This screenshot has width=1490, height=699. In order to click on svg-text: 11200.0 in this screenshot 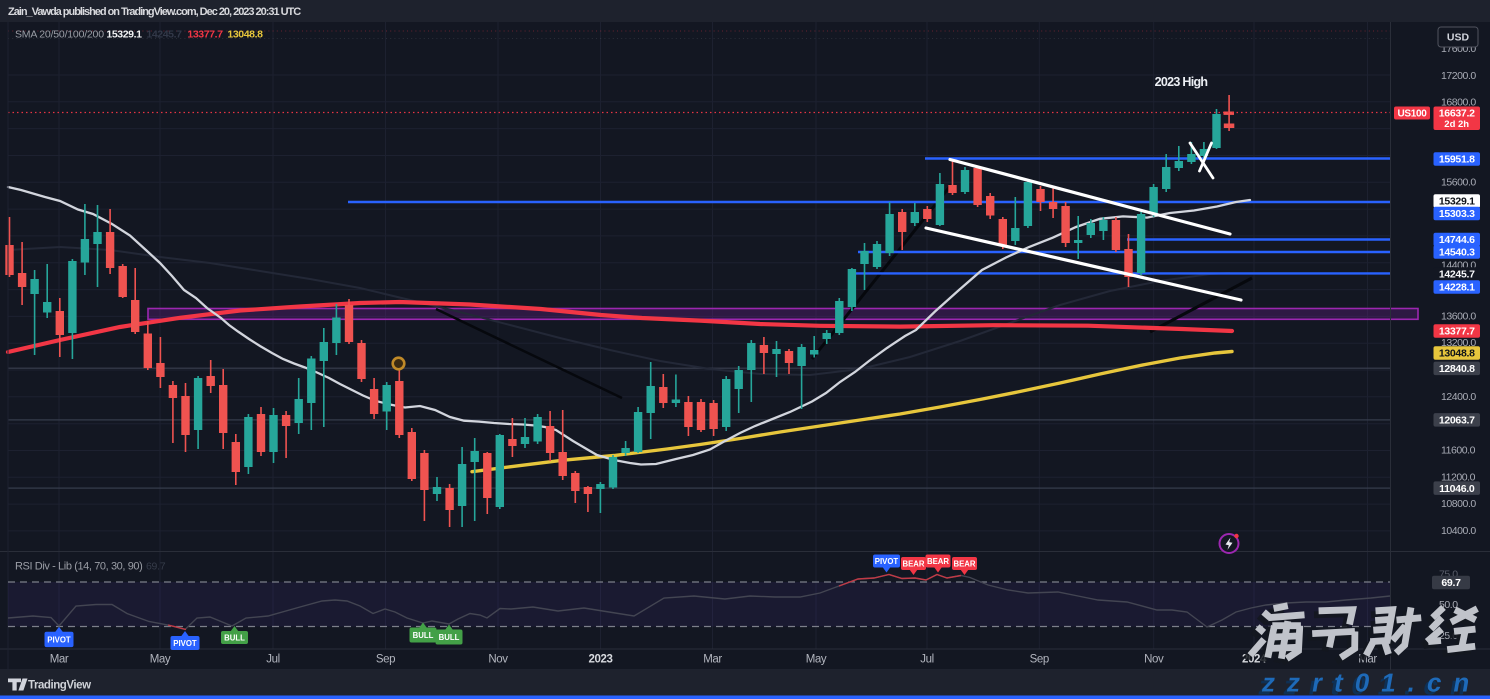, I will do `click(1458, 477)`.